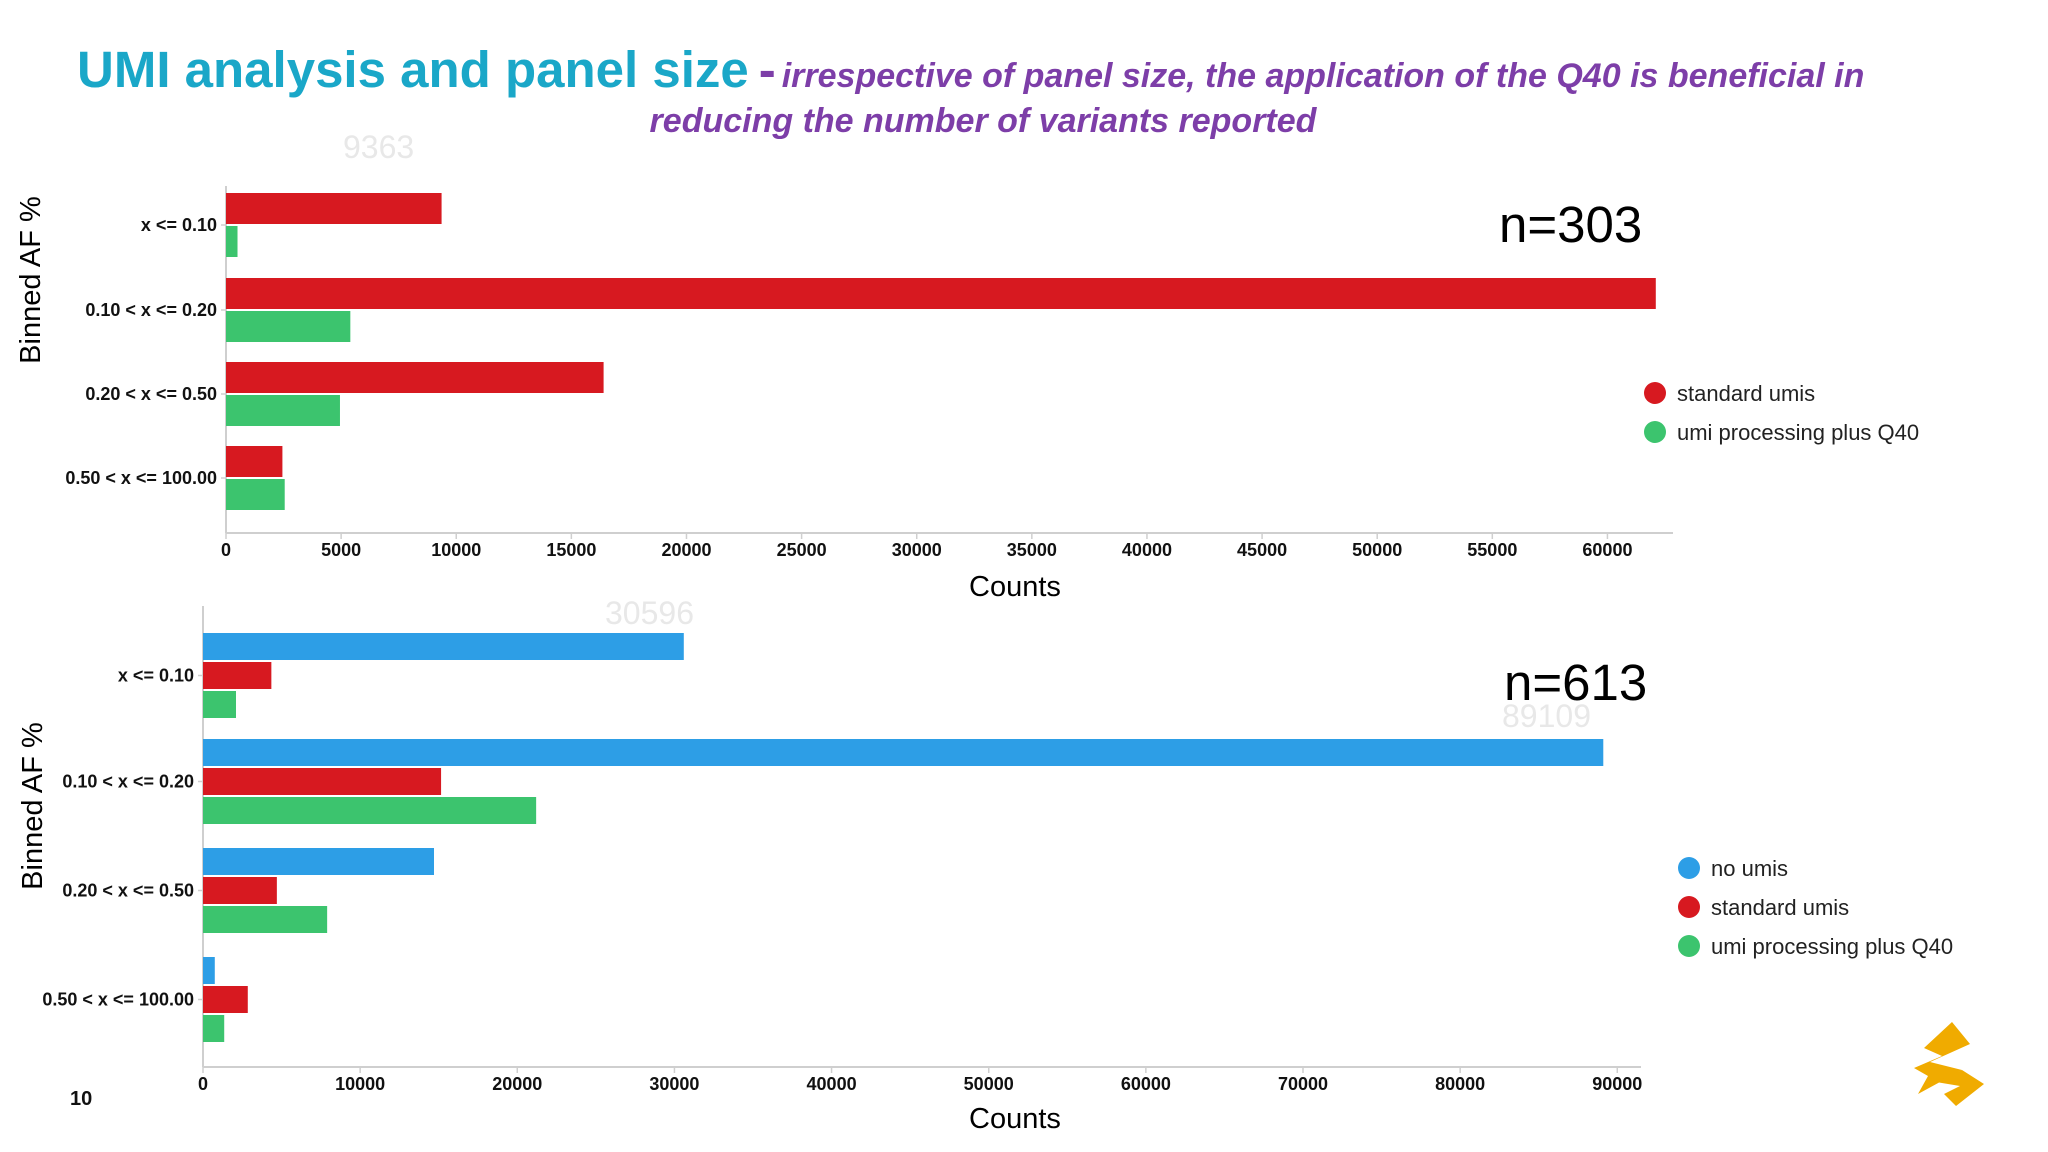 The height and width of the screenshot is (1152, 2048). Describe the element at coordinates (1492, 550) in the screenshot. I see `x-tick-label: 55000` at that location.